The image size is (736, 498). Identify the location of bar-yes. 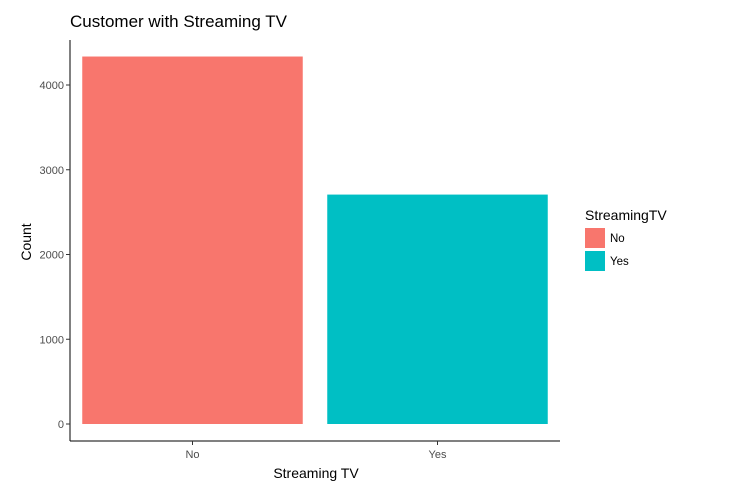
(437, 309).